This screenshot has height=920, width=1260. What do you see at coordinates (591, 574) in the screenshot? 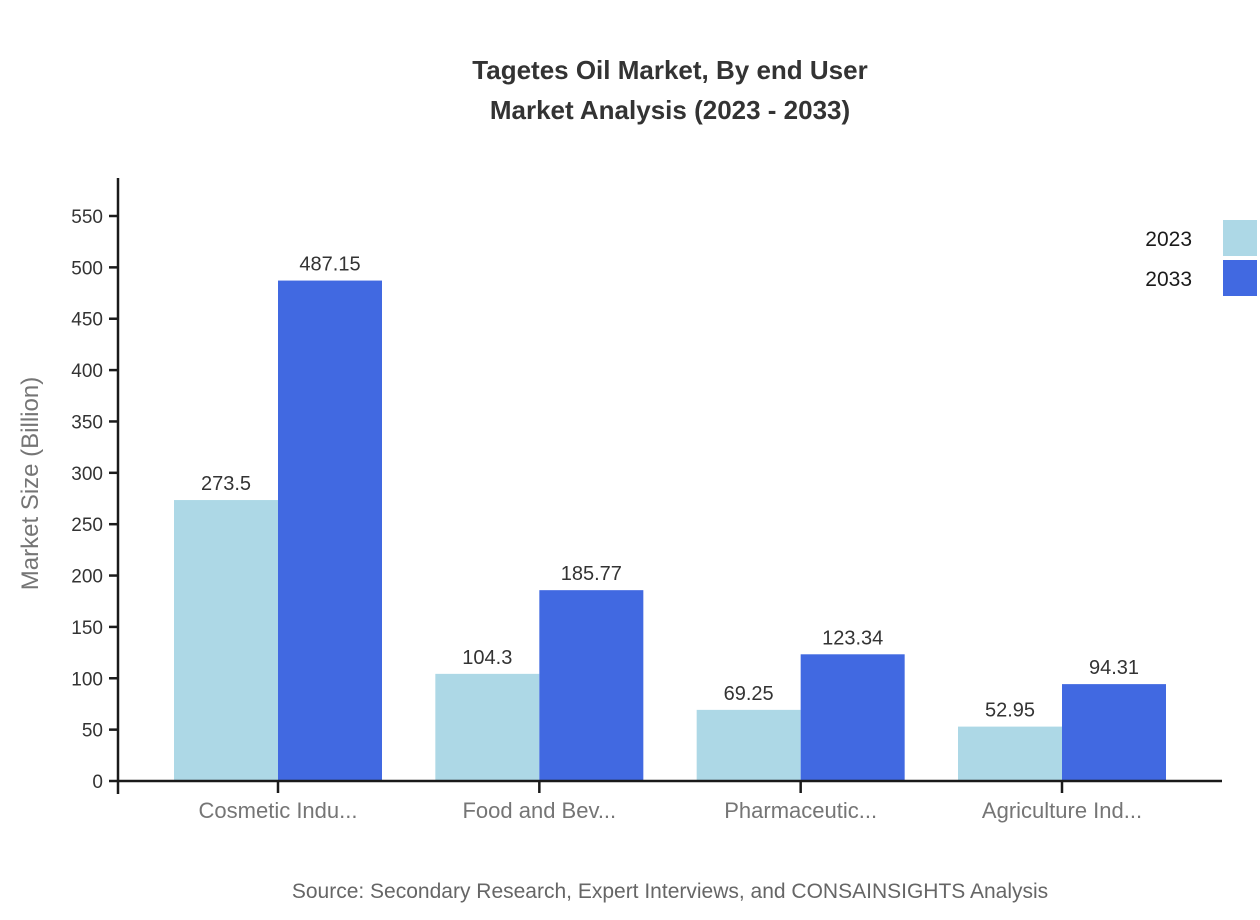
I see `bar-value-label-2033-1: 185.77` at bounding box center [591, 574].